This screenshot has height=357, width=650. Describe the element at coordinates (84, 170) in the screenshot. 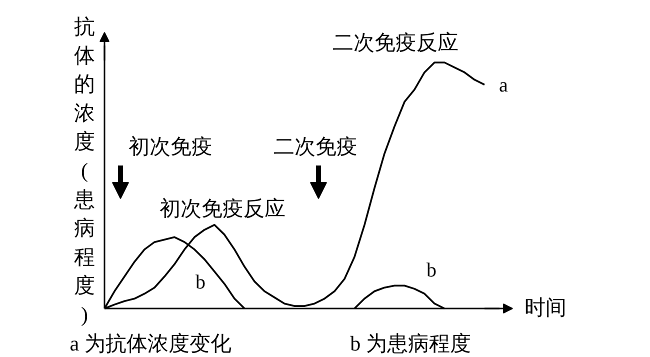

I see `text: 抗体的浓度(患病程度)` at that location.